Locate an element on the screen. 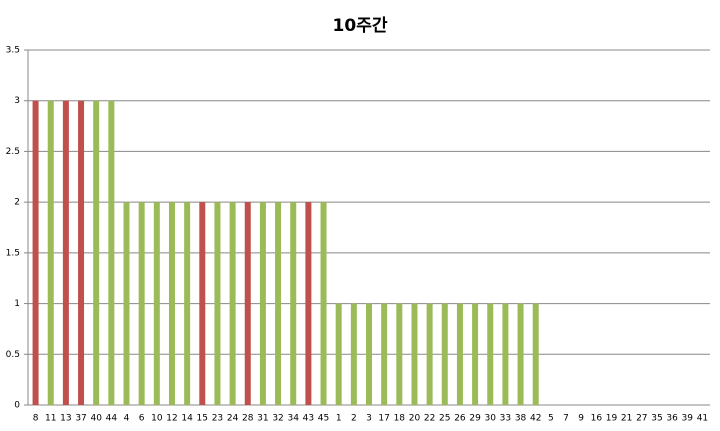  y-tick-label: 0.5 is located at coordinates (13, 355).